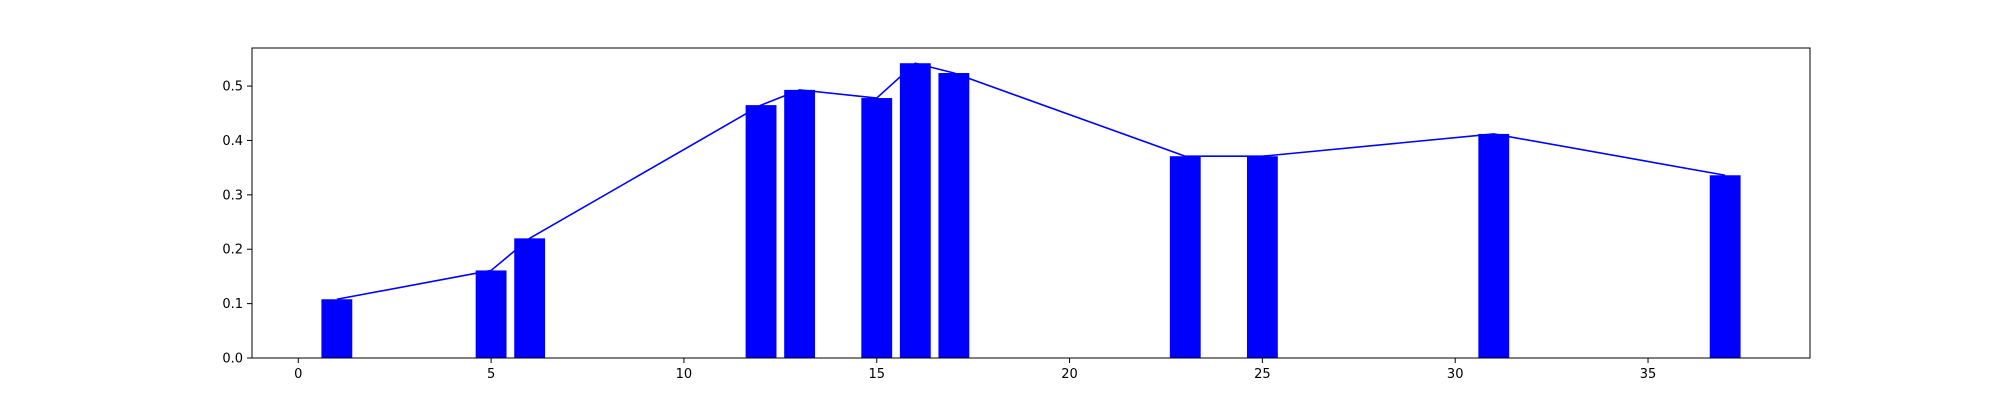 This screenshot has height=404, width=2000. What do you see at coordinates (1648, 374) in the screenshot?
I see `x-tick-label-7: 35` at bounding box center [1648, 374].